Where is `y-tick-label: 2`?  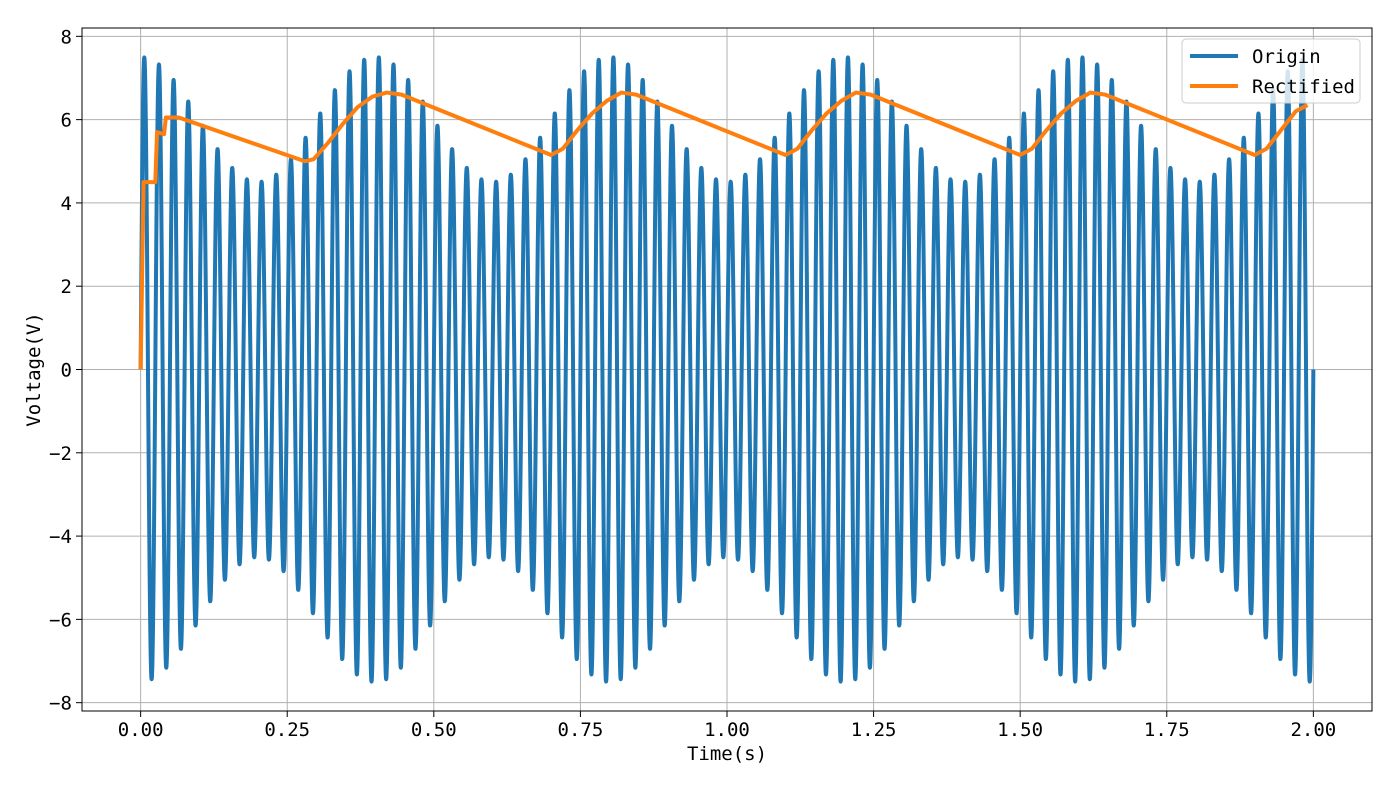
y-tick-label: 2 is located at coordinates (66, 287).